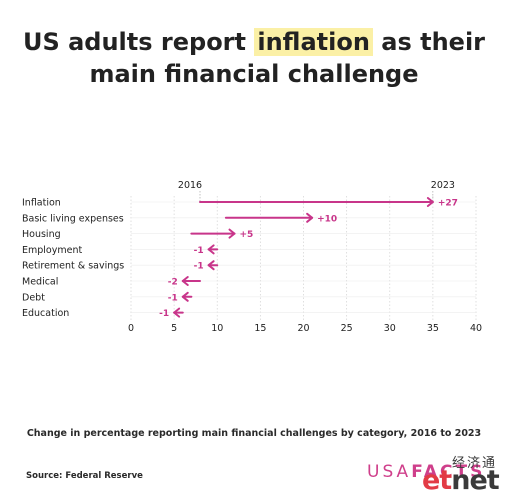  What do you see at coordinates (443, 185) in the screenshot?
I see `series-label-end: 2023` at bounding box center [443, 185].